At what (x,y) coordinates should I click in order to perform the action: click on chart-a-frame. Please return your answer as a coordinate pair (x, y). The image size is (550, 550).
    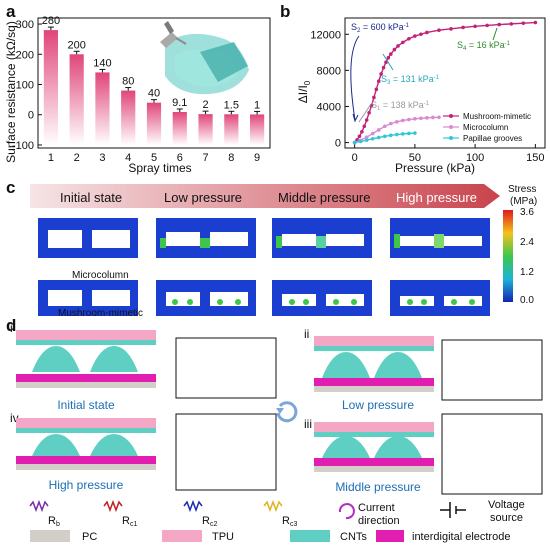
    Looking at the image, I should click on (154, 83).